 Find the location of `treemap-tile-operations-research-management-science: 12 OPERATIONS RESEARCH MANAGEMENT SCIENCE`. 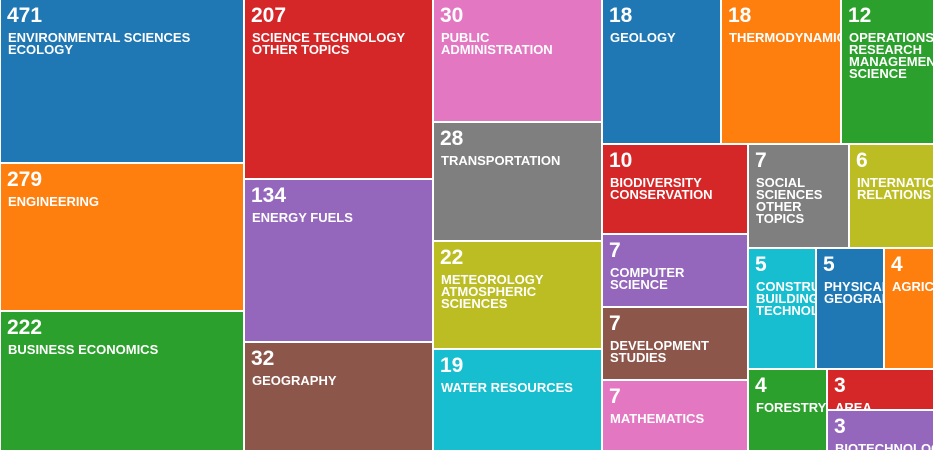

treemap-tile-operations-research-management-science: 12 OPERATIONS RESEARCH MANAGEMENT SCIENCE is located at coordinates (886, 71).